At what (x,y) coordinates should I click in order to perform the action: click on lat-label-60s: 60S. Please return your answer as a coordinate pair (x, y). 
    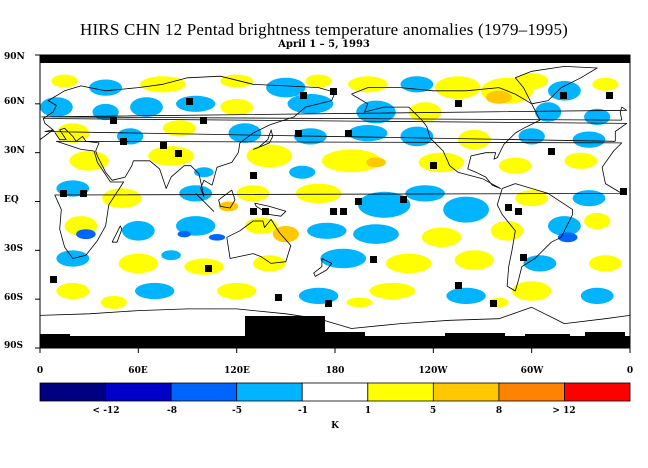
    Looking at the image, I should click on (14, 298).